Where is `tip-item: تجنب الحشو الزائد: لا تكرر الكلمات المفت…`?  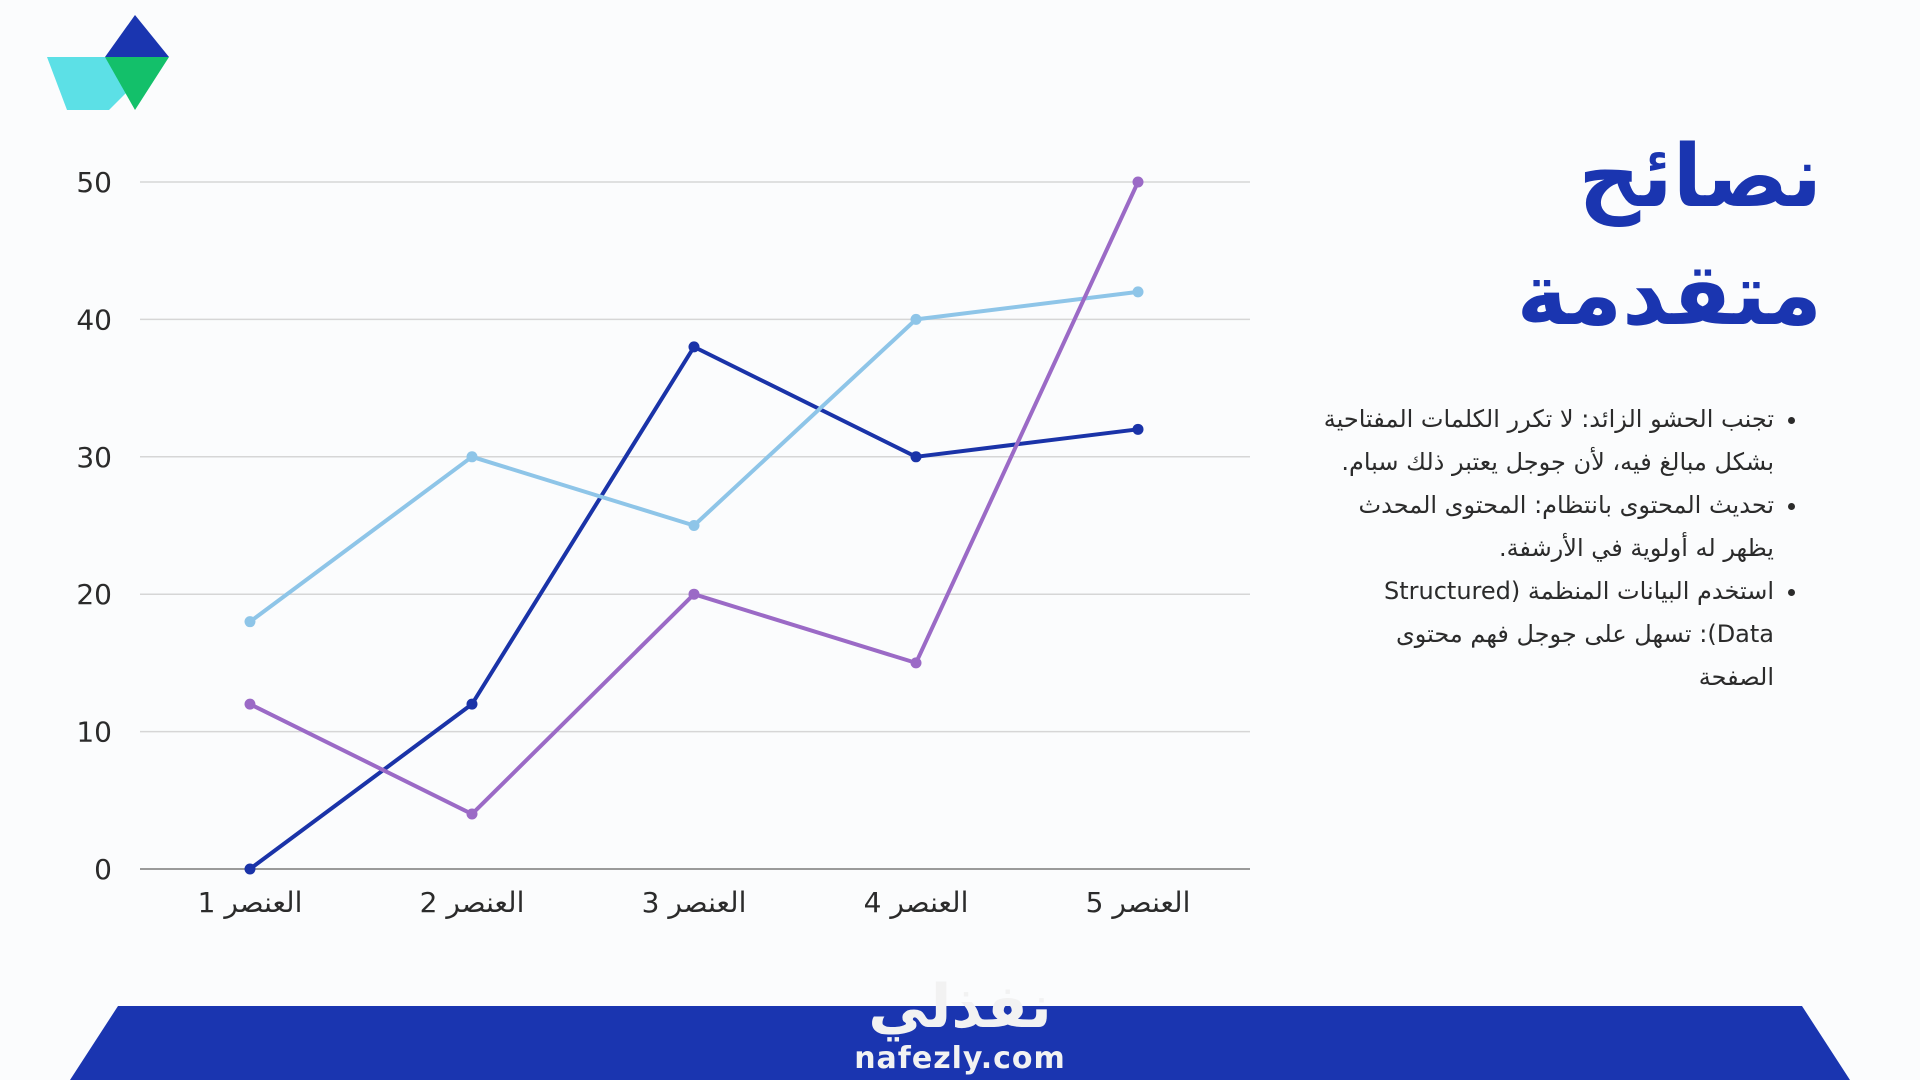 tip-item: تجنب الحشو الزائد: لا تكرر الكلمات المفت… is located at coordinates (1544, 441).